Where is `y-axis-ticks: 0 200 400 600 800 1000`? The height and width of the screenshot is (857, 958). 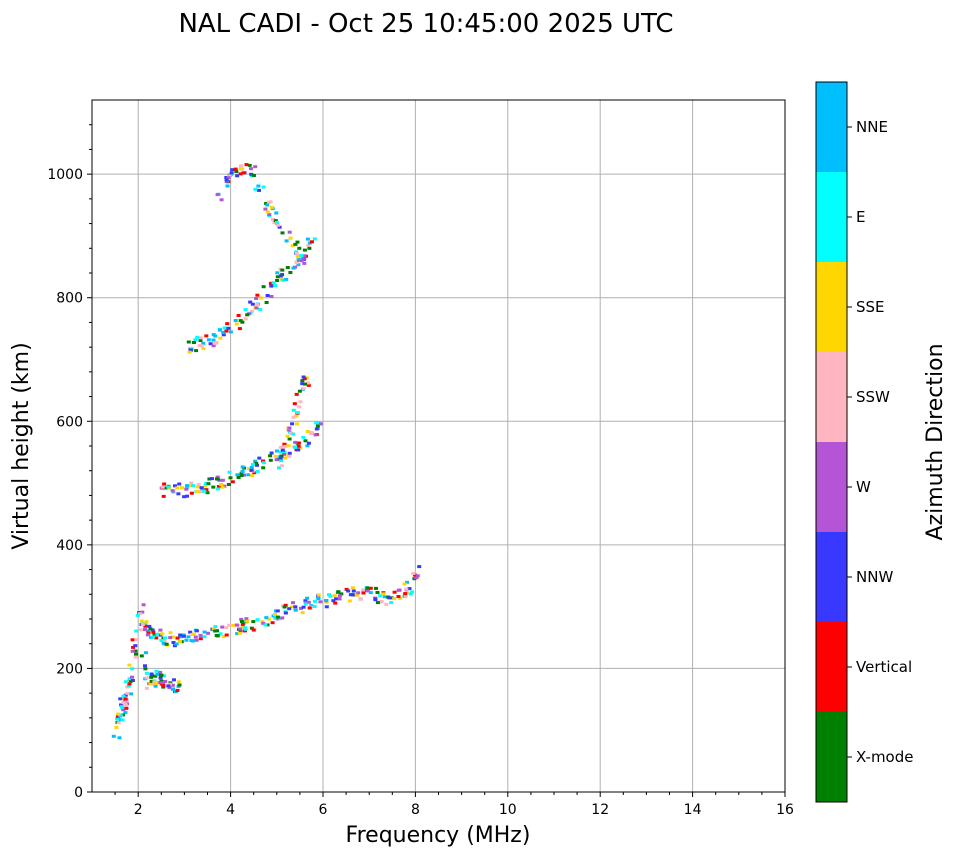
y-axis-ticks: 0 200 400 600 800 1000 is located at coordinates (69, 462).